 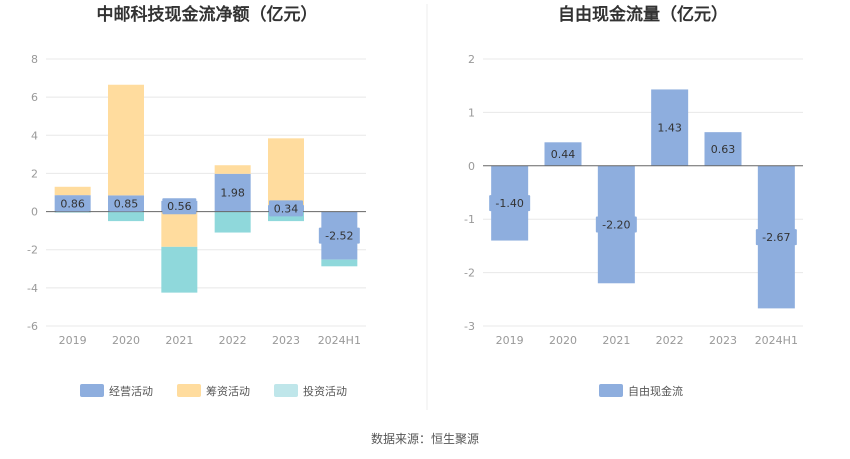 I want to click on data-label: 1.98, so click(x=232, y=193).